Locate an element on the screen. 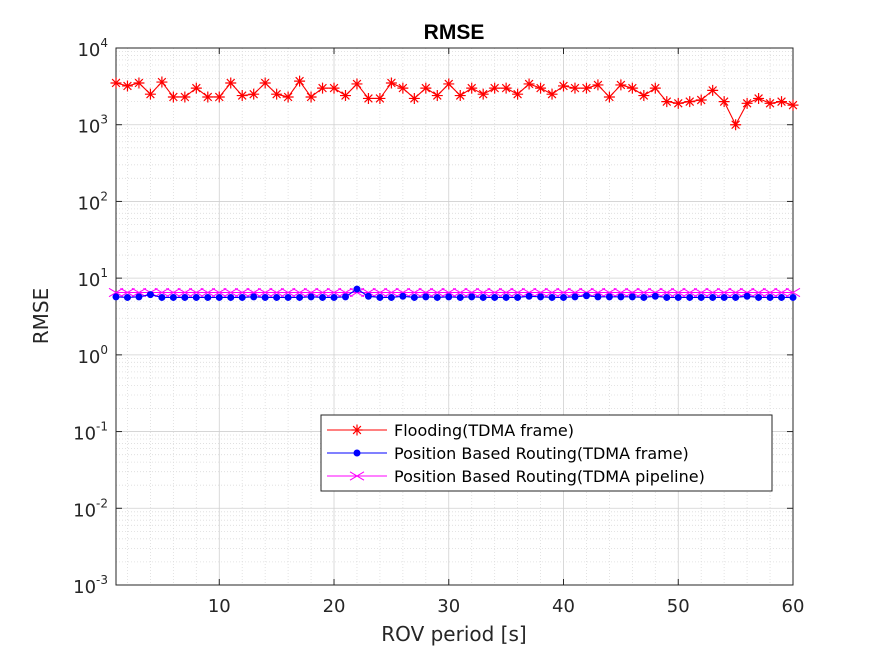  legend-label: Position Based Routing(TDMA frame) is located at coordinates (541, 453).